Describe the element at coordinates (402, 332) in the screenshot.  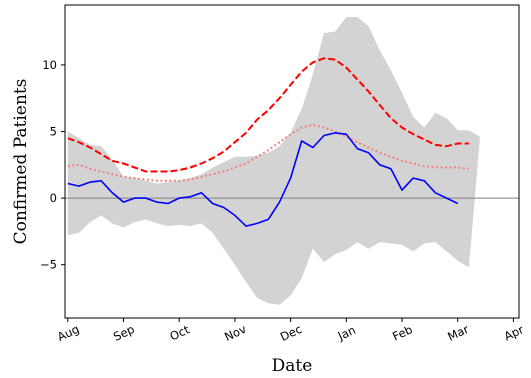
I see `x-tick-label: Feb` at that location.